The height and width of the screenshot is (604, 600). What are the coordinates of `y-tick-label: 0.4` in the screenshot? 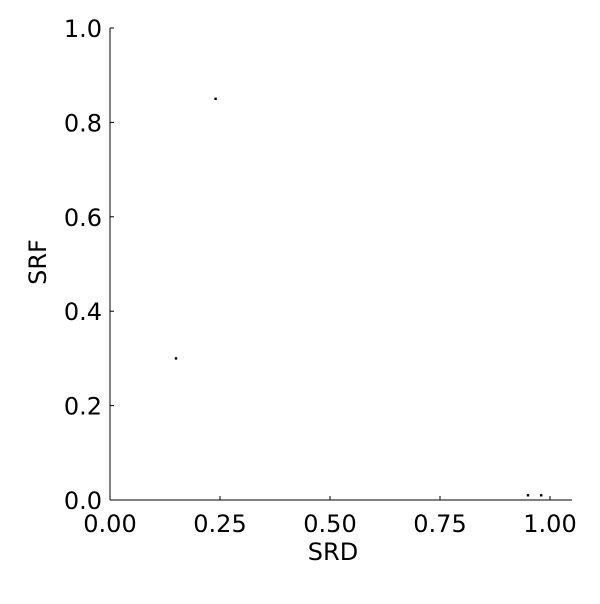 It's located at (83, 312).